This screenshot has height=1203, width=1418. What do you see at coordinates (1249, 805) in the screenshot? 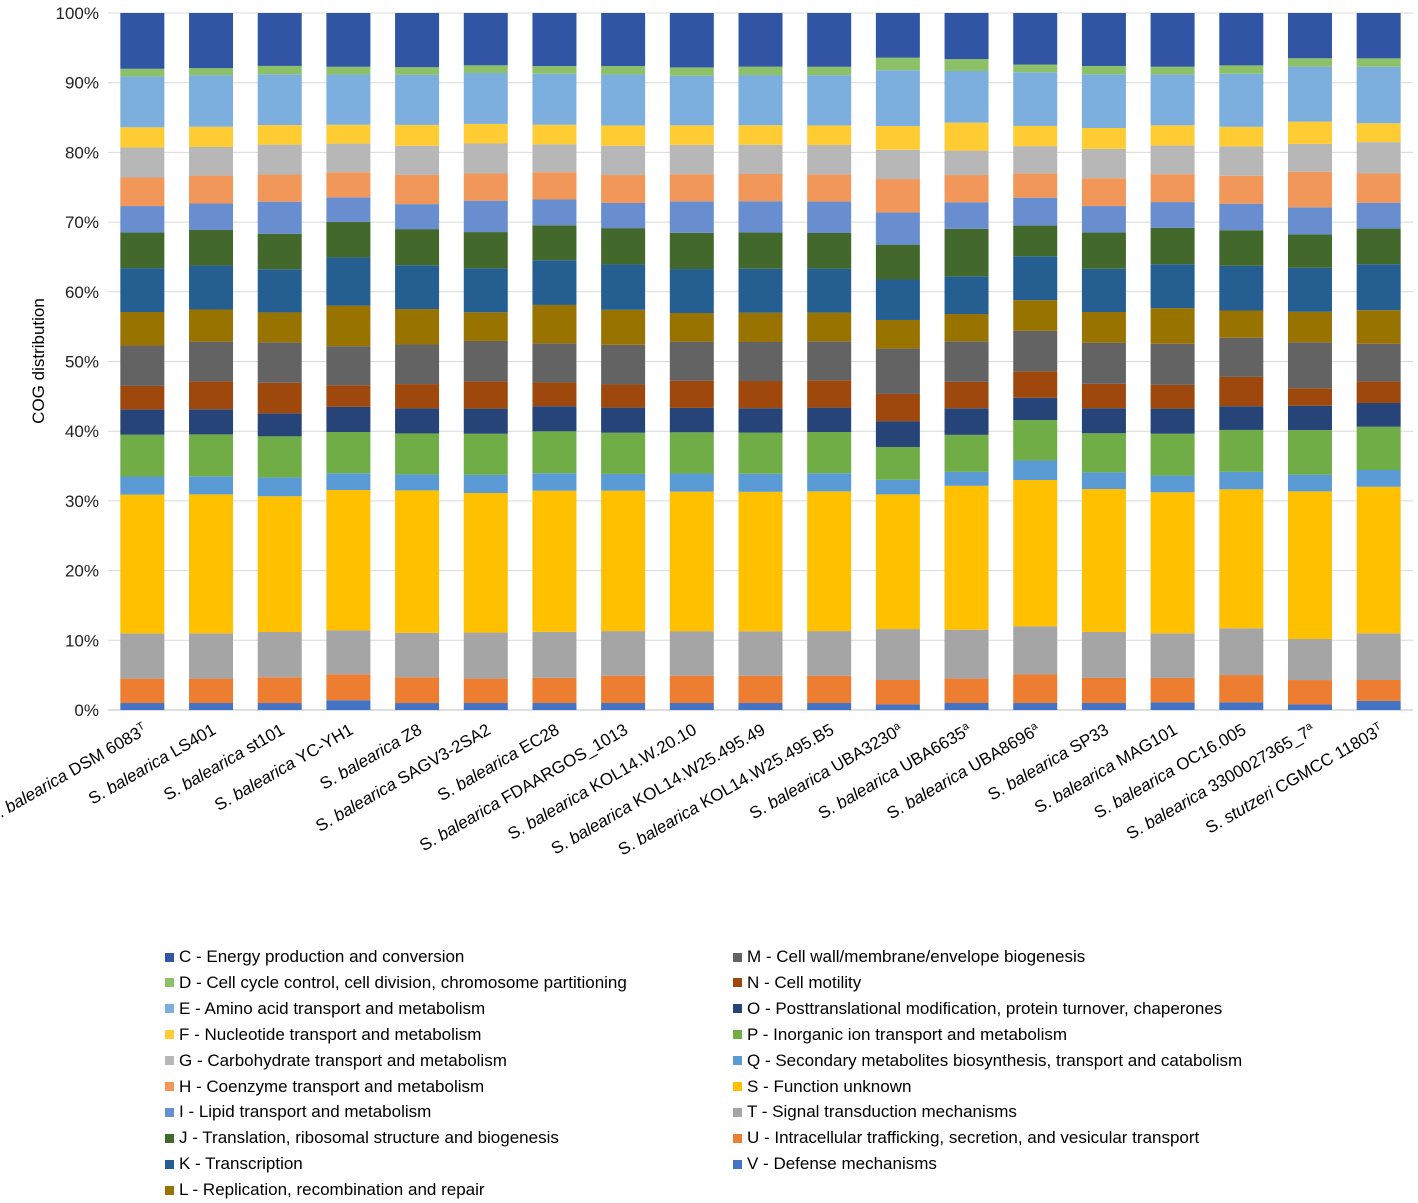
I see `category-species: stutzeri` at bounding box center [1249, 805].